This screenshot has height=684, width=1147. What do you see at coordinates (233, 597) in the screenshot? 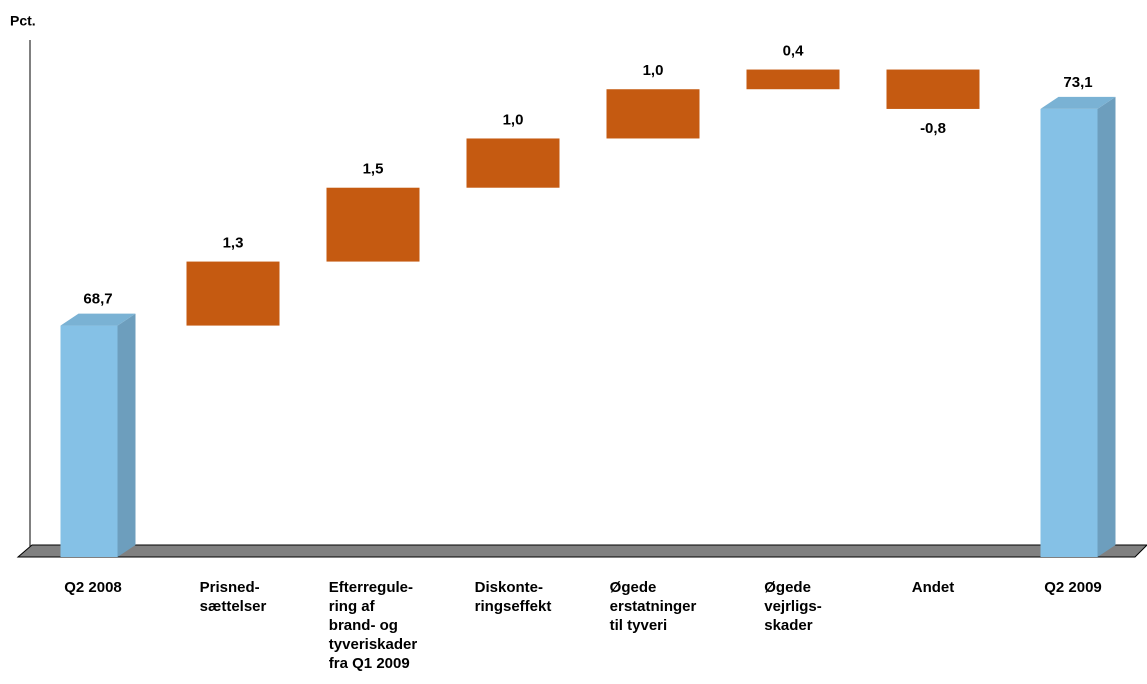
I see `x-tick-label: Prisned- sættelser` at bounding box center [233, 597].